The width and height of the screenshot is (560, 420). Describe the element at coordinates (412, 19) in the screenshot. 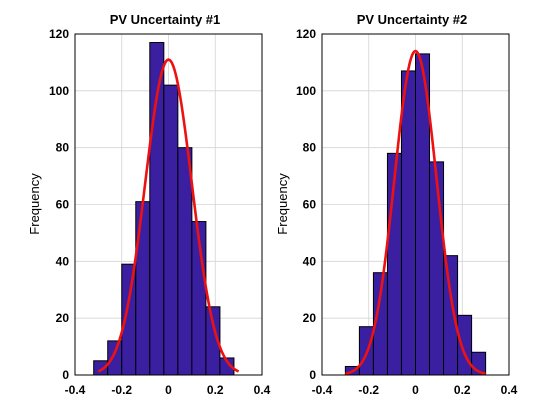

I see `chart-title: PV Uncertainty #2` at that location.